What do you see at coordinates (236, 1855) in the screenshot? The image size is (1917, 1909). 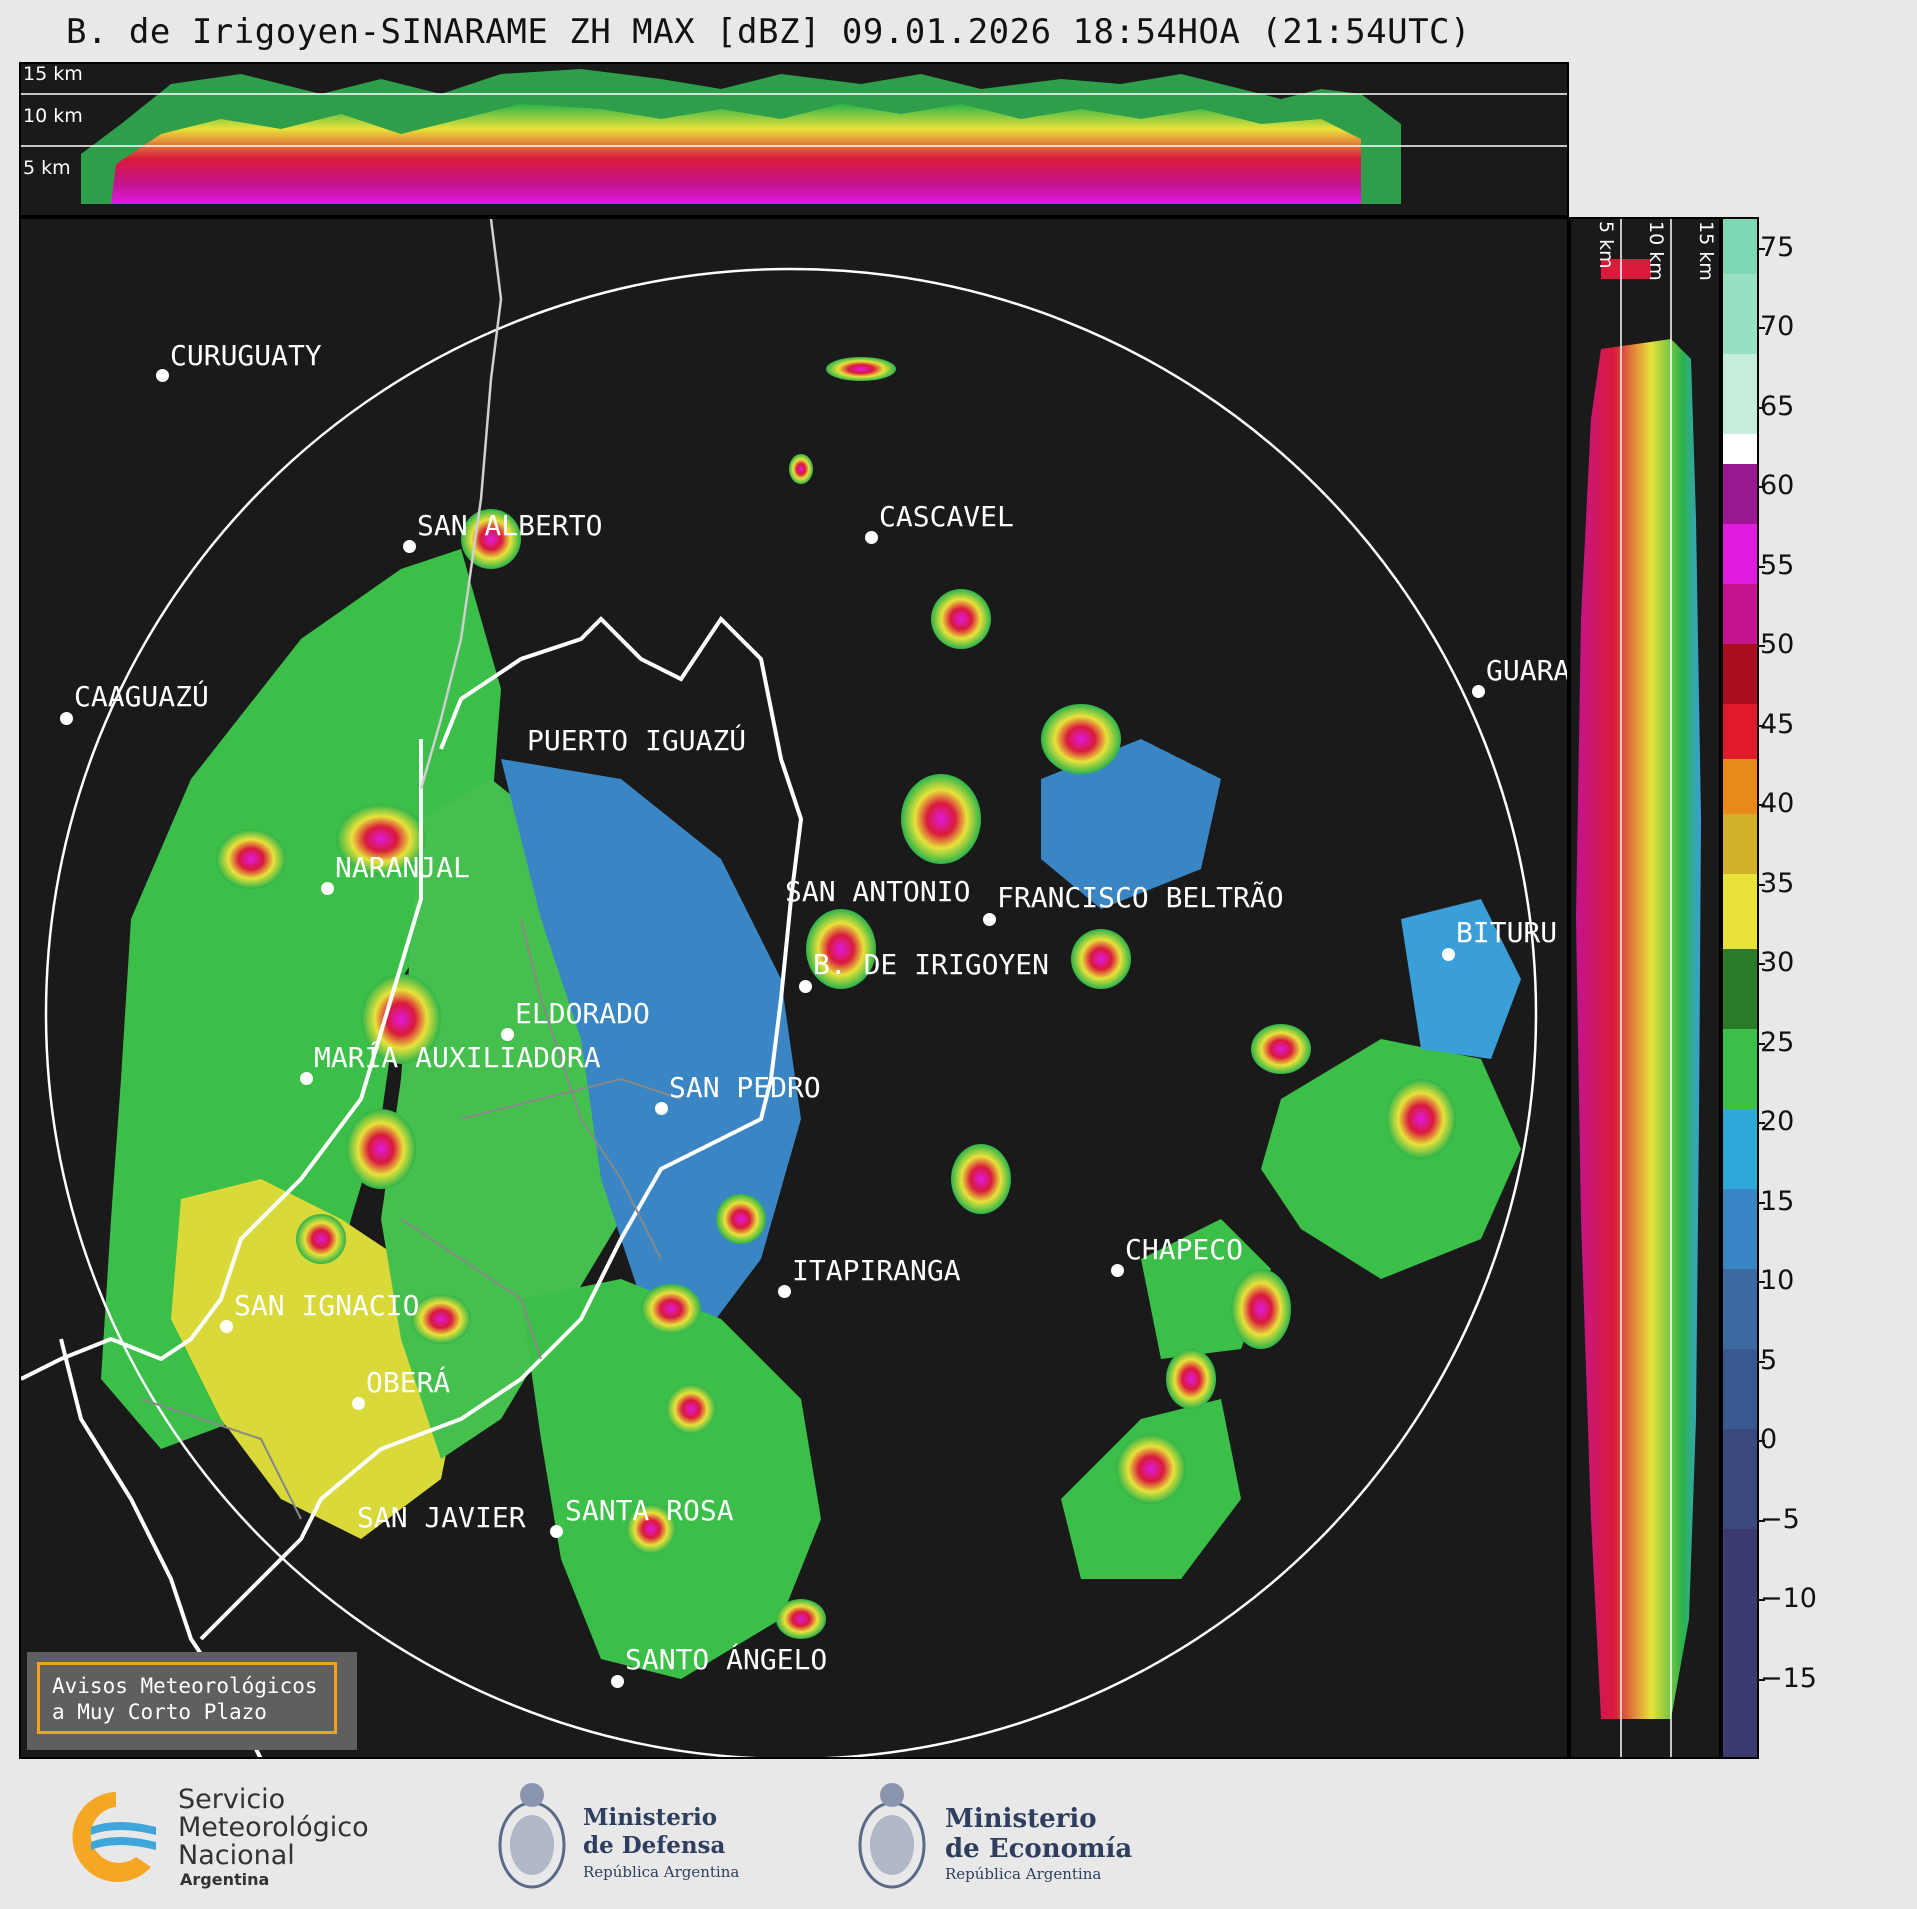 I see `smn-text-3: Nacional` at bounding box center [236, 1855].